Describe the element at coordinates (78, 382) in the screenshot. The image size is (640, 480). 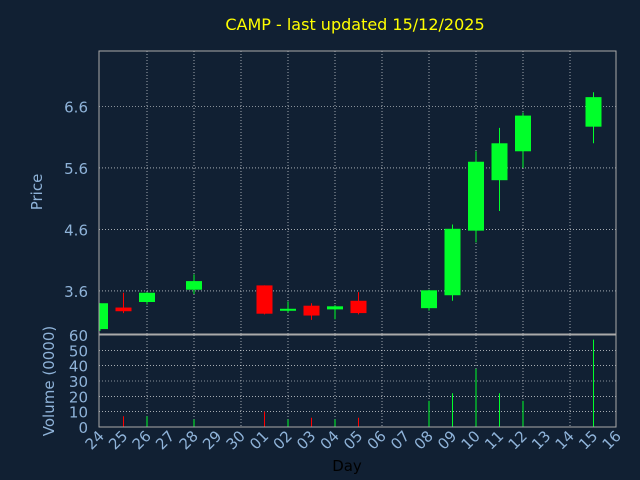
I see `volume-tick-label: 30` at that location.